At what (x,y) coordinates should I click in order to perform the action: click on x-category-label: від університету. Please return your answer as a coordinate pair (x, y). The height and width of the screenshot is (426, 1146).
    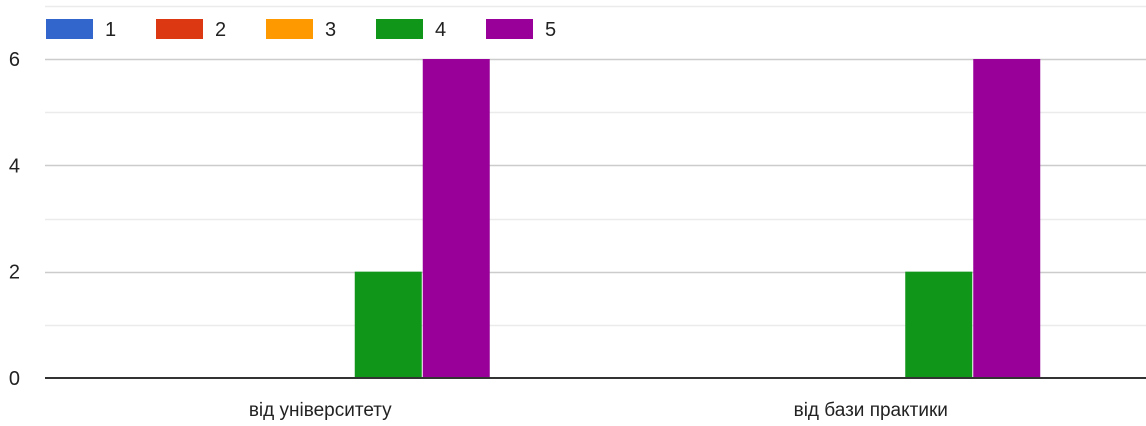
    Looking at the image, I should click on (320, 410).